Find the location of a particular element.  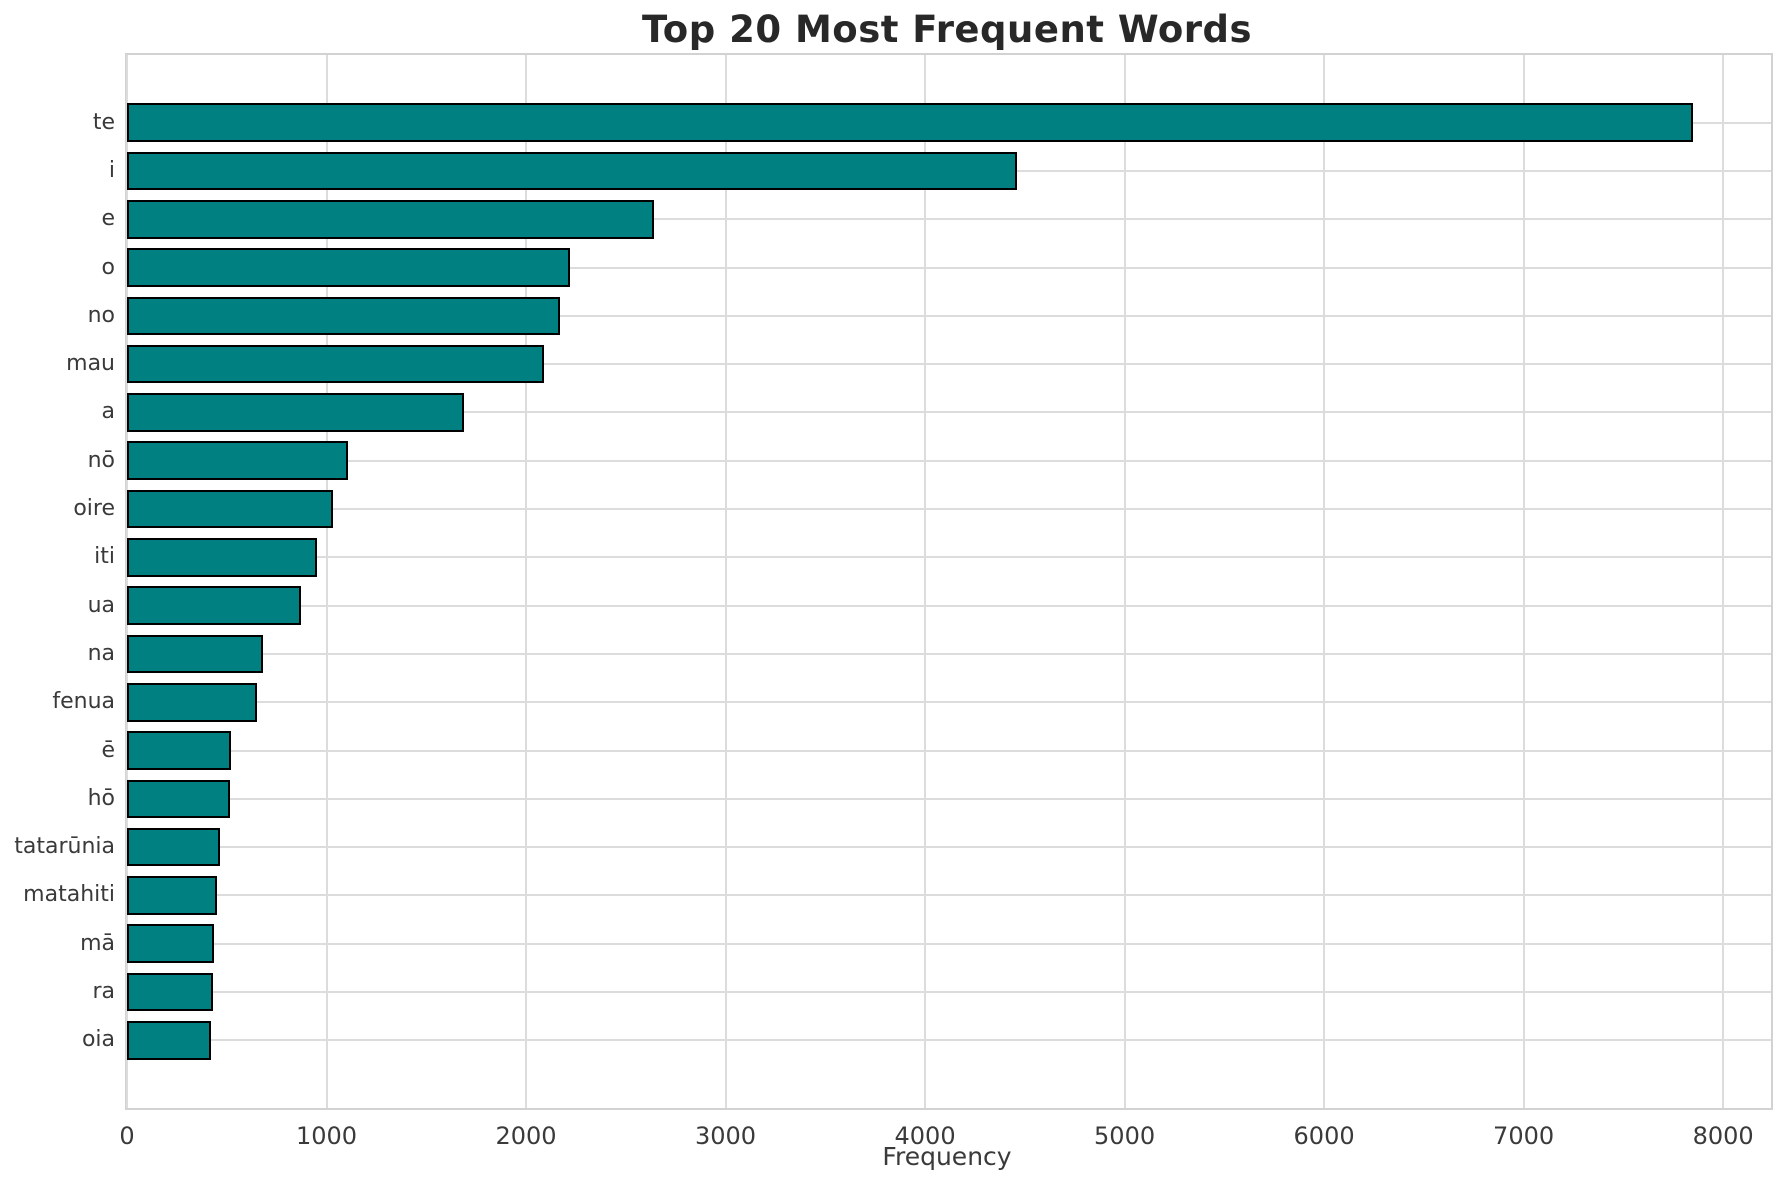

x-tick-label: 6000 is located at coordinates (1324, 1136).